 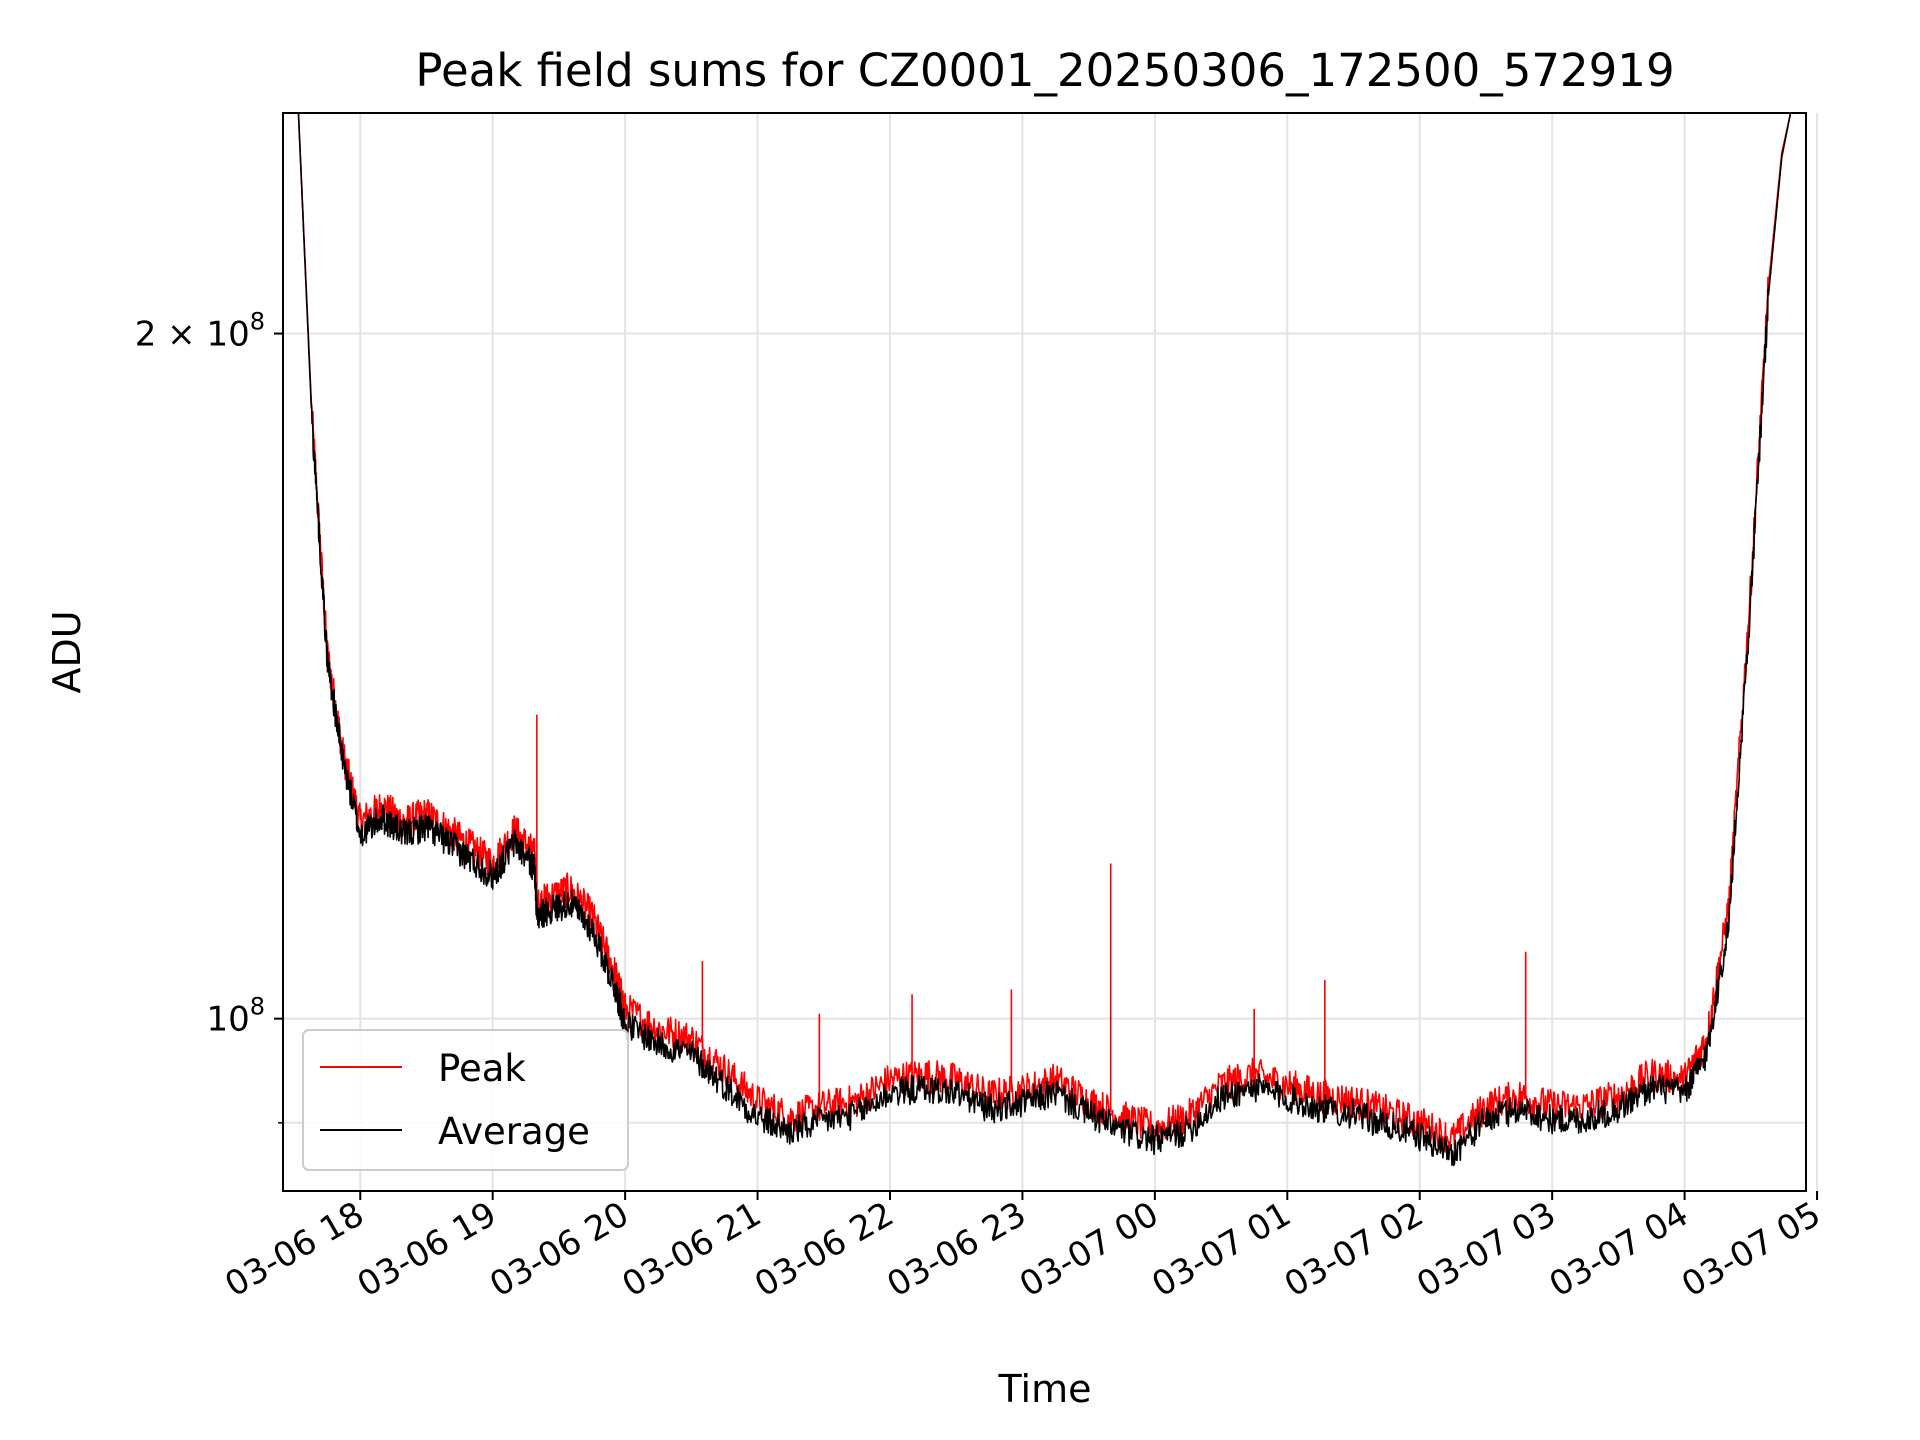 I want to click on legend-average-label: Average, so click(x=514, y=1131).